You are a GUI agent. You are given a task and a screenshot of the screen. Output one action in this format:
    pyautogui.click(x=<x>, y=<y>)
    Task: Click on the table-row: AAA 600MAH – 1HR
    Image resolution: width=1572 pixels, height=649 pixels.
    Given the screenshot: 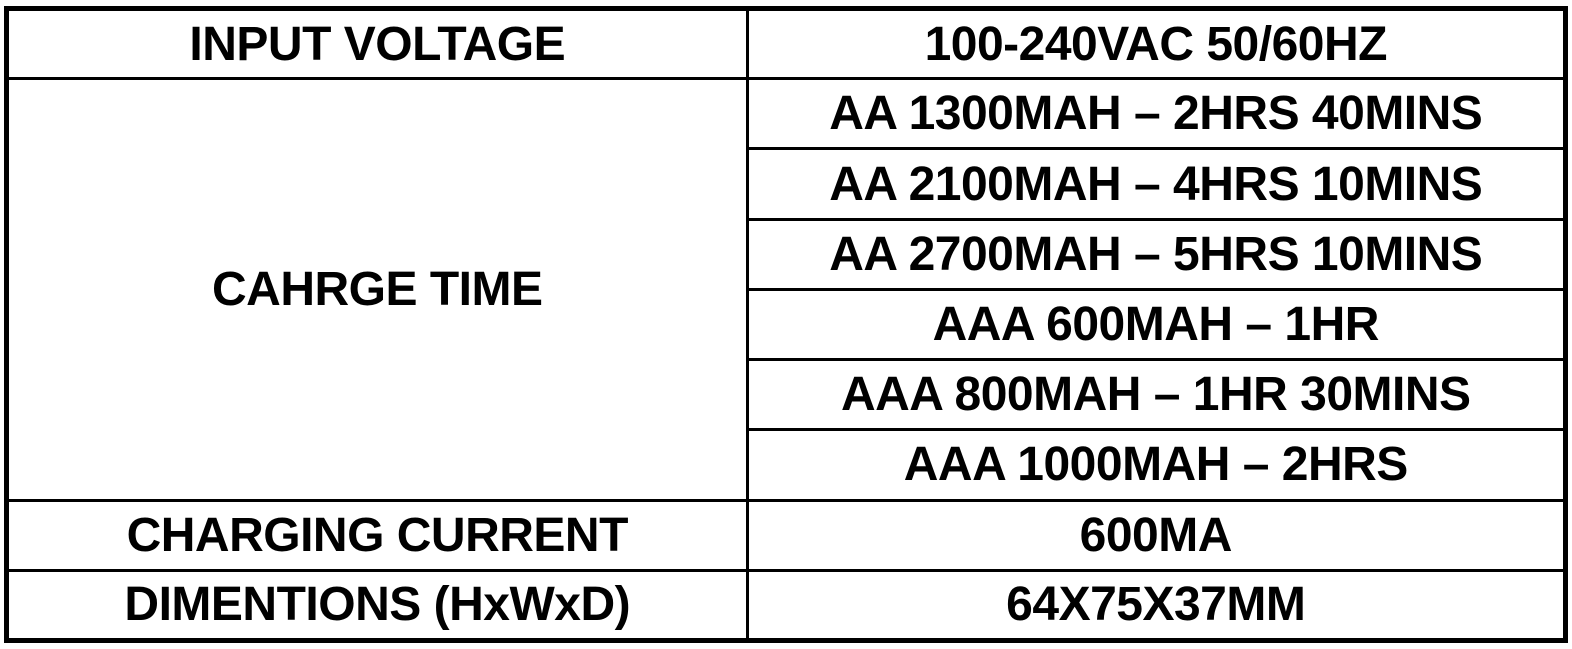 What is the action you would take?
    pyautogui.click(x=787, y=324)
    